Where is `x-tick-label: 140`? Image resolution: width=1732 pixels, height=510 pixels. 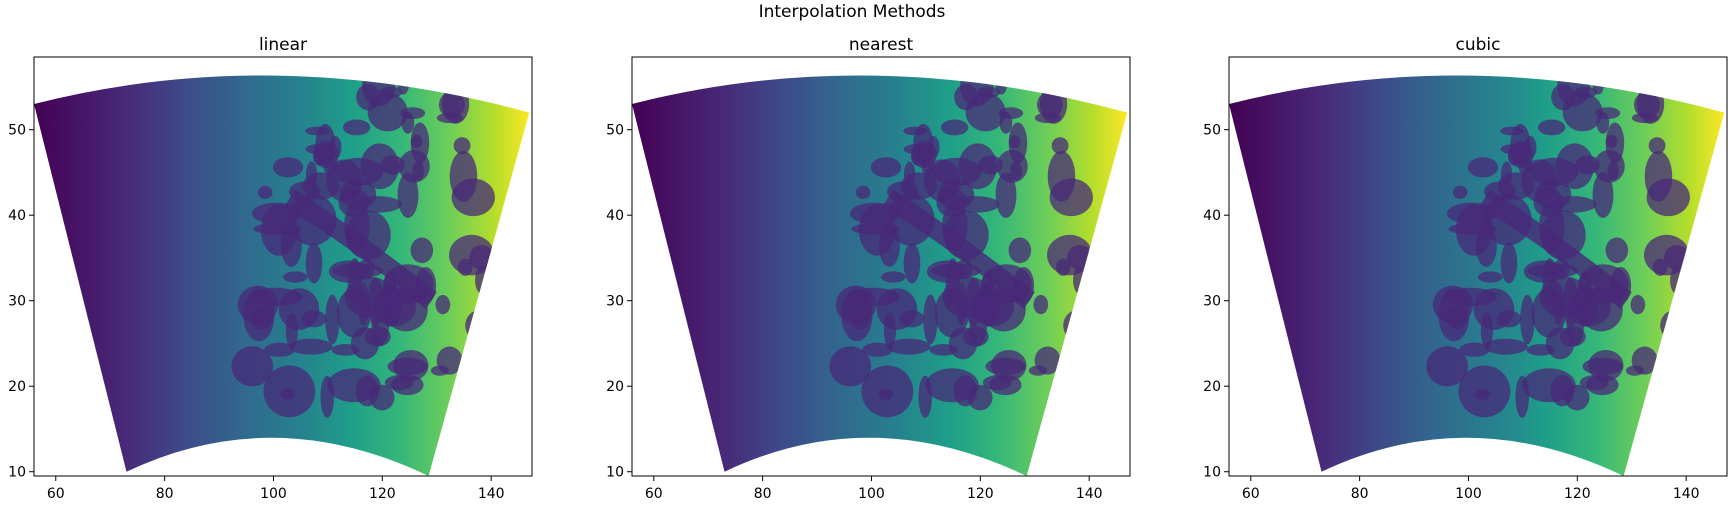
x-tick-label: 140 is located at coordinates (1686, 494).